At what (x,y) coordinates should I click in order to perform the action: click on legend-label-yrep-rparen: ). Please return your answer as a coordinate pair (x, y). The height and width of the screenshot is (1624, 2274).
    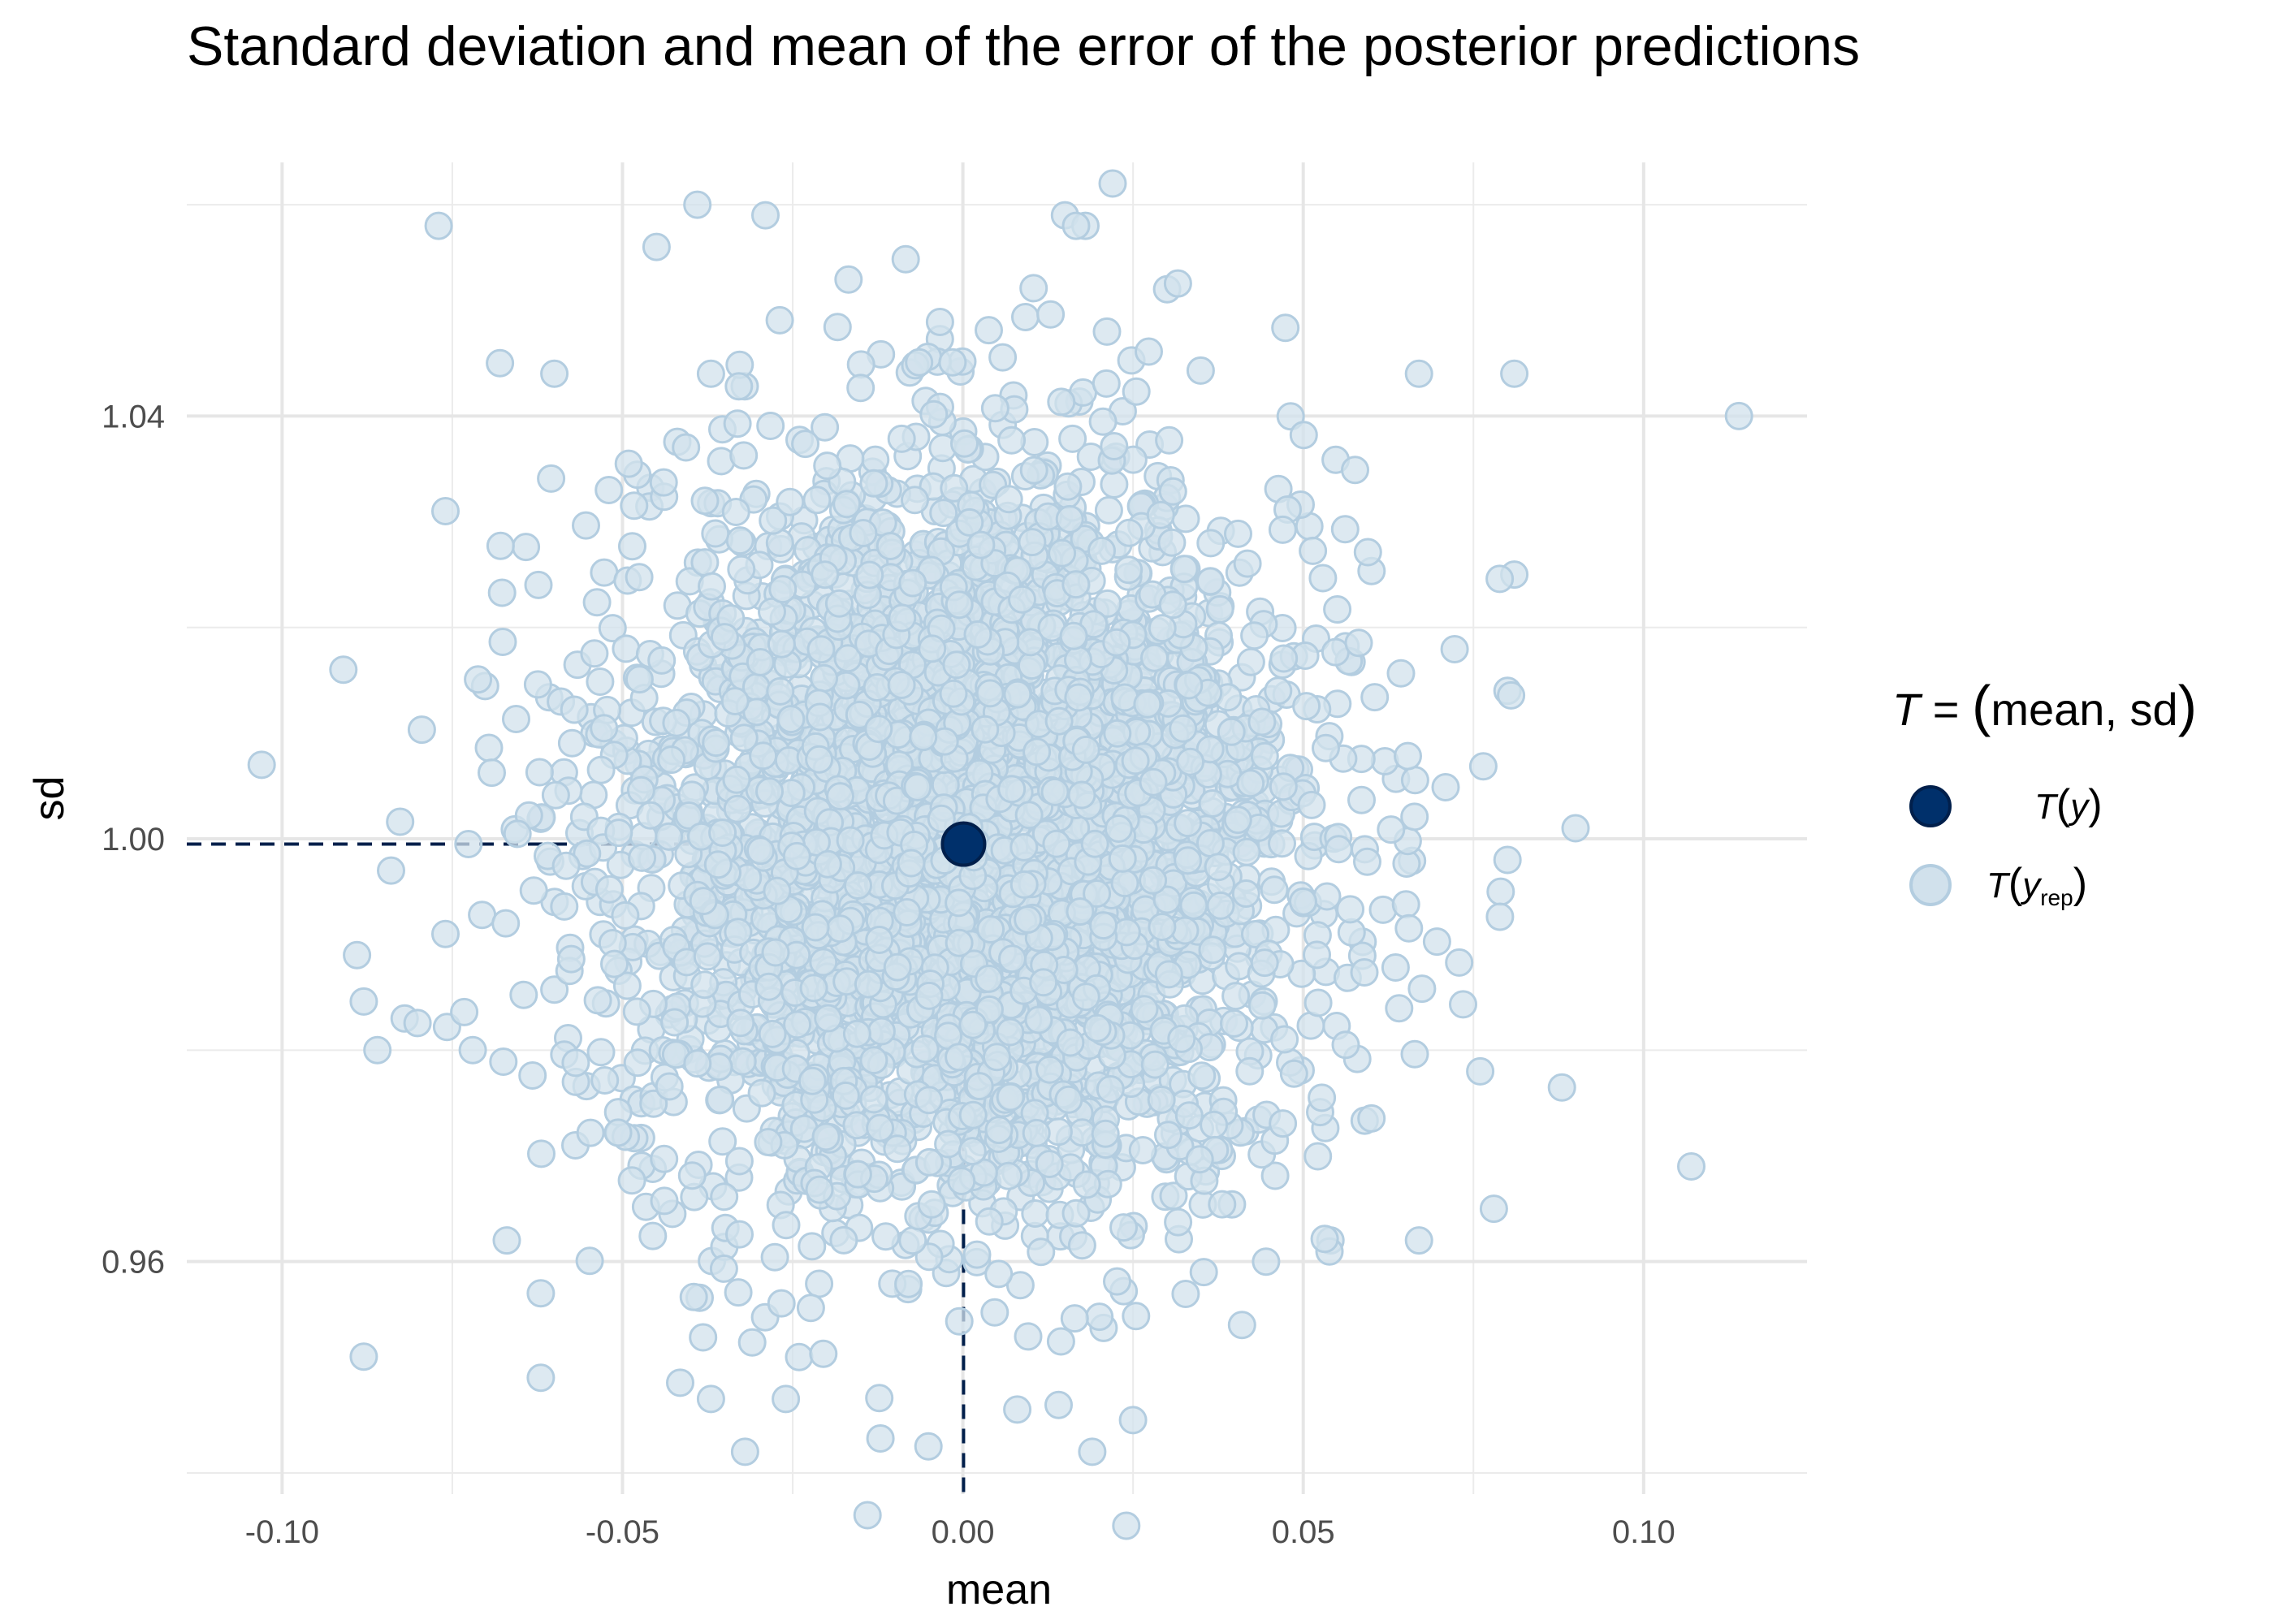
    Looking at the image, I should click on (2080, 883).